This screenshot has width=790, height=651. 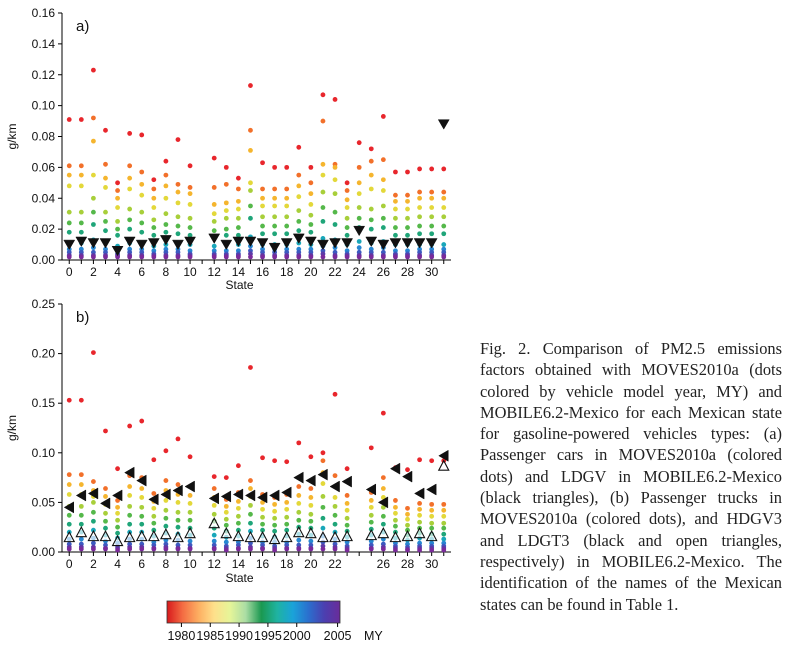 What do you see at coordinates (215, 564) in the screenshot?
I see `x-tick-label: 12` at bounding box center [215, 564].